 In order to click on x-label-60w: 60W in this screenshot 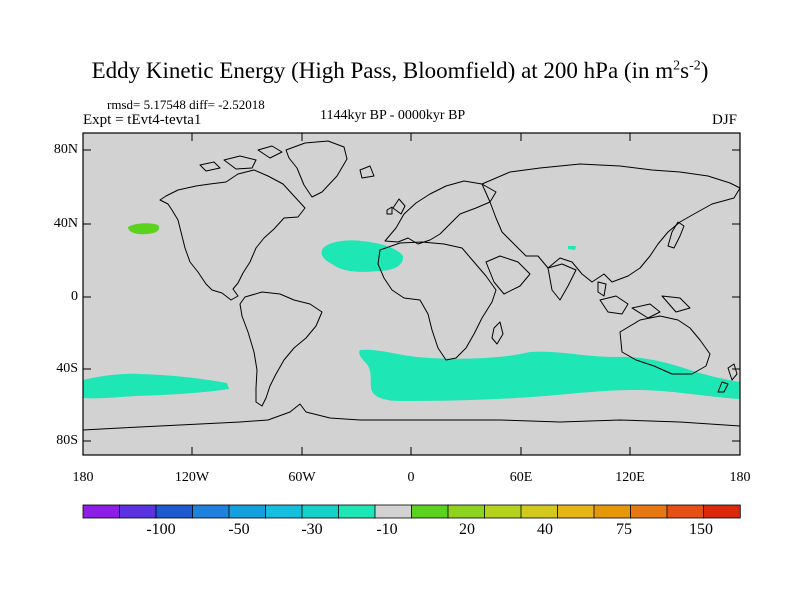, I will do `click(302, 477)`.